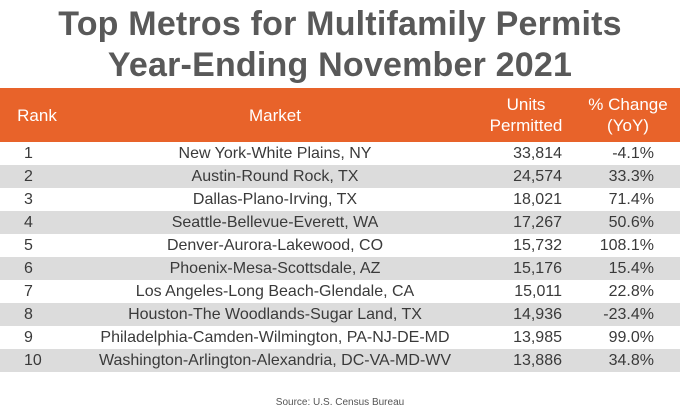 The width and height of the screenshot is (680, 415). I want to click on market-cell: Dallas-Plano-Irving, TX, so click(275, 199).